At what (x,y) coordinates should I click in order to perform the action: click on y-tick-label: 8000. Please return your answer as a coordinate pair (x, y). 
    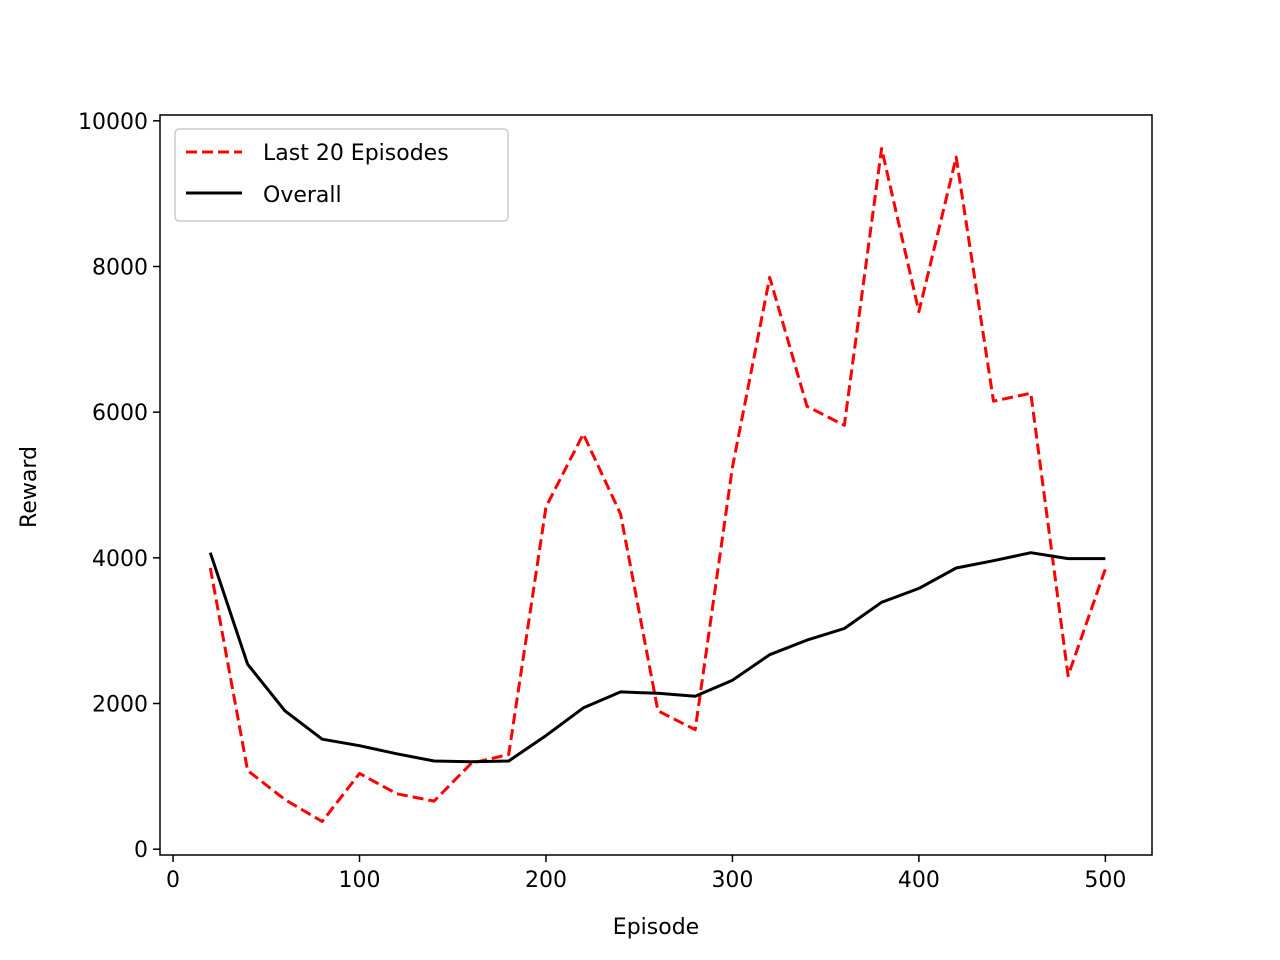
    Looking at the image, I should click on (120, 267).